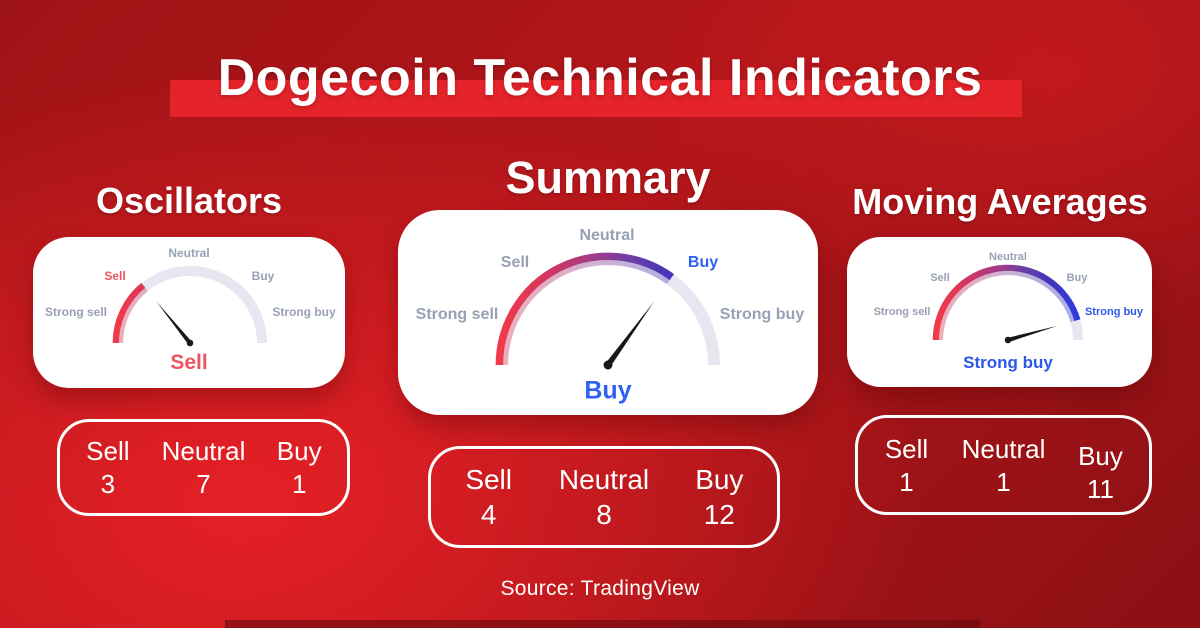 The height and width of the screenshot is (628, 1200). Describe the element at coordinates (906, 481) in the screenshot. I see `stat-value-sell: 1` at that location.